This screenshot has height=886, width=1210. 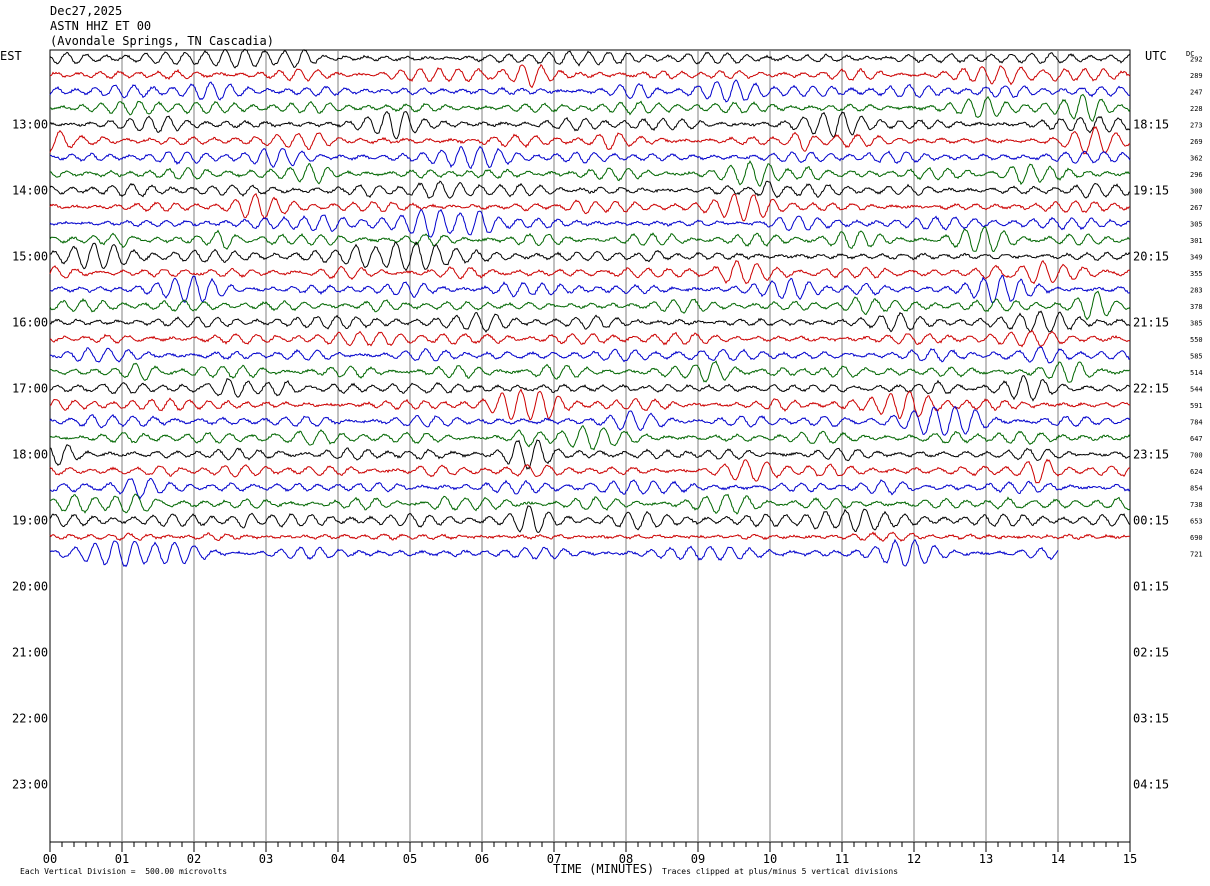 I want to click on right-hour-label: 23:15, so click(x=1151, y=454).